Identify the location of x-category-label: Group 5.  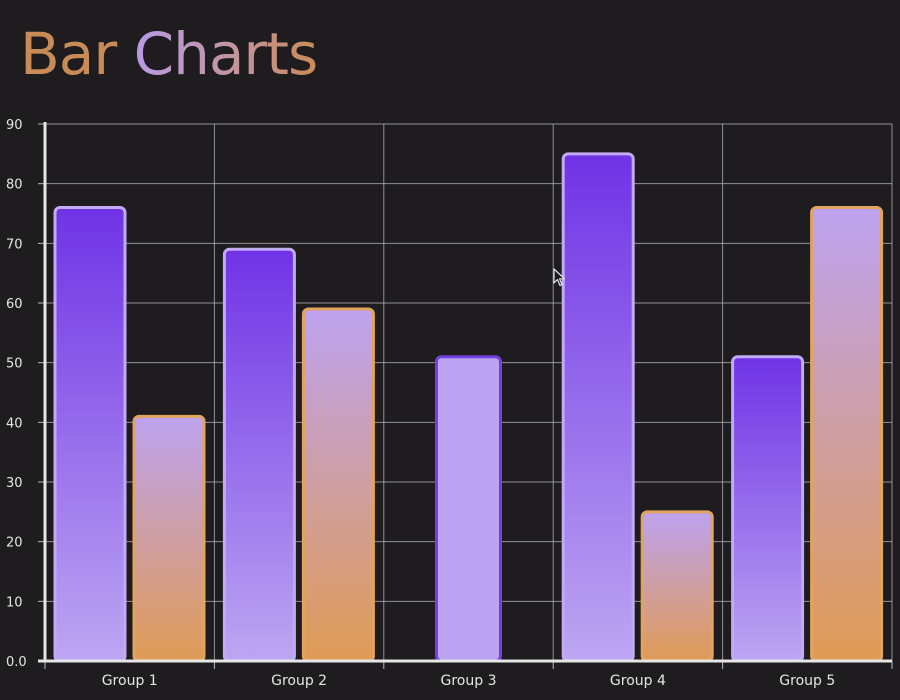
(807, 681).